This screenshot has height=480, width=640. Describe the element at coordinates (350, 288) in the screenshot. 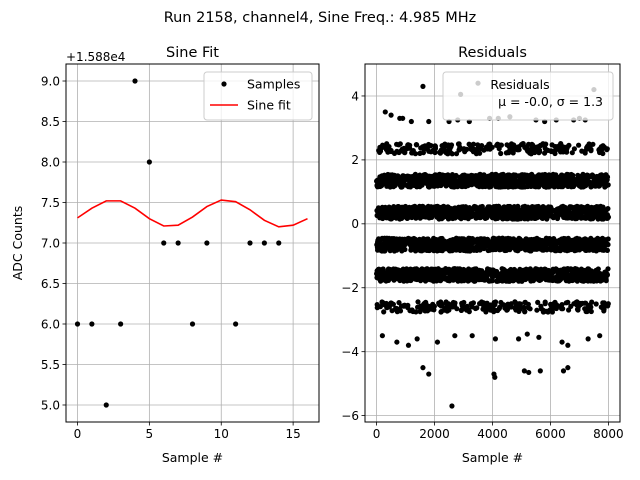

I see `y-tick-label: −2` at that location.